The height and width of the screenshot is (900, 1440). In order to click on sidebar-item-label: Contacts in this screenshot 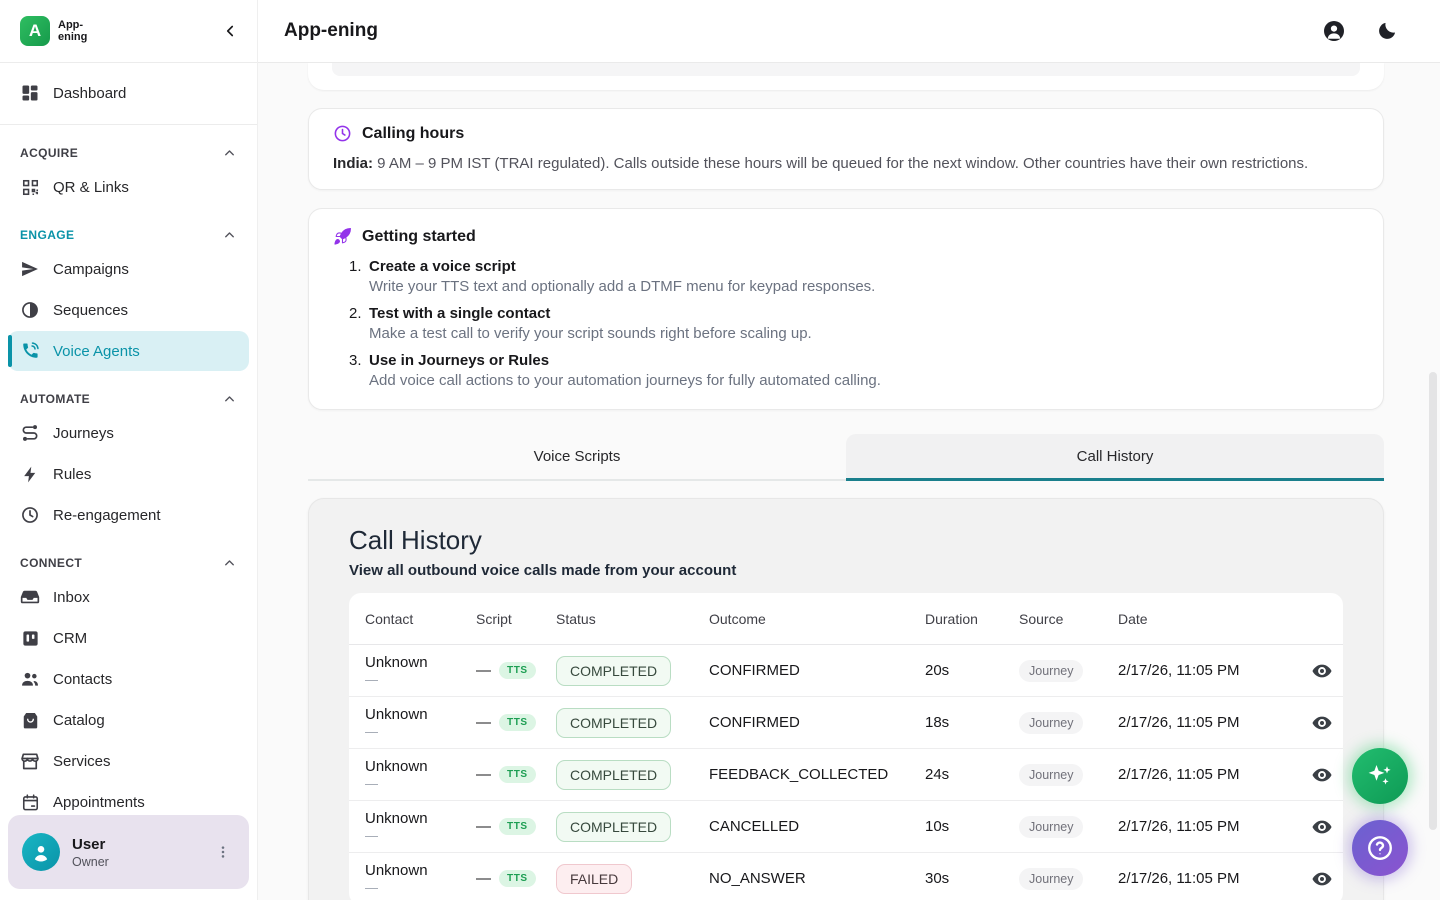, I will do `click(83, 679)`.